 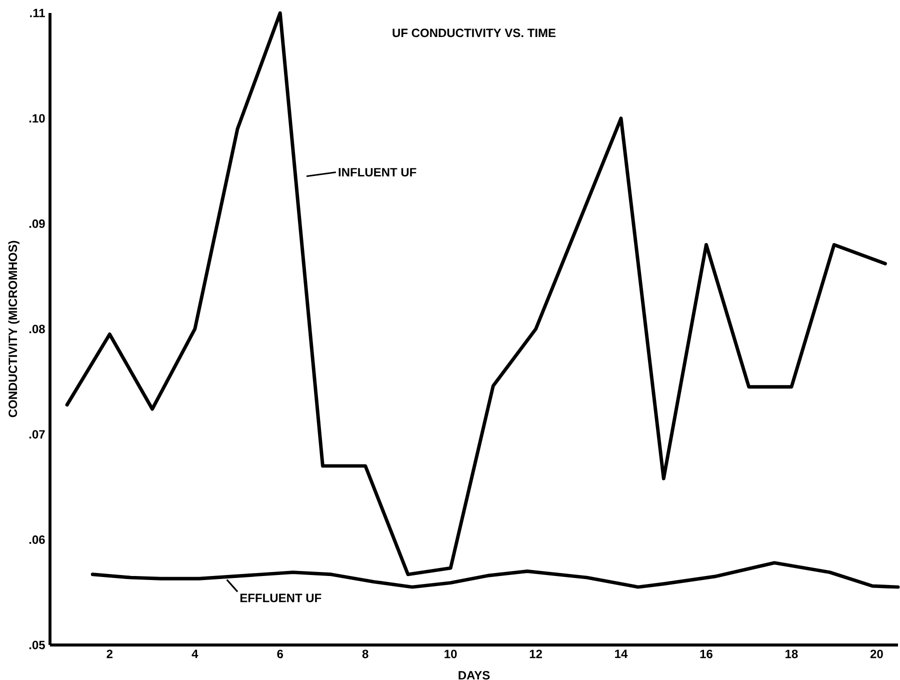 What do you see at coordinates (281, 598) in the screenshot?
I see `series-label: EFFLUENT UF` at bounding box center [281, 598].